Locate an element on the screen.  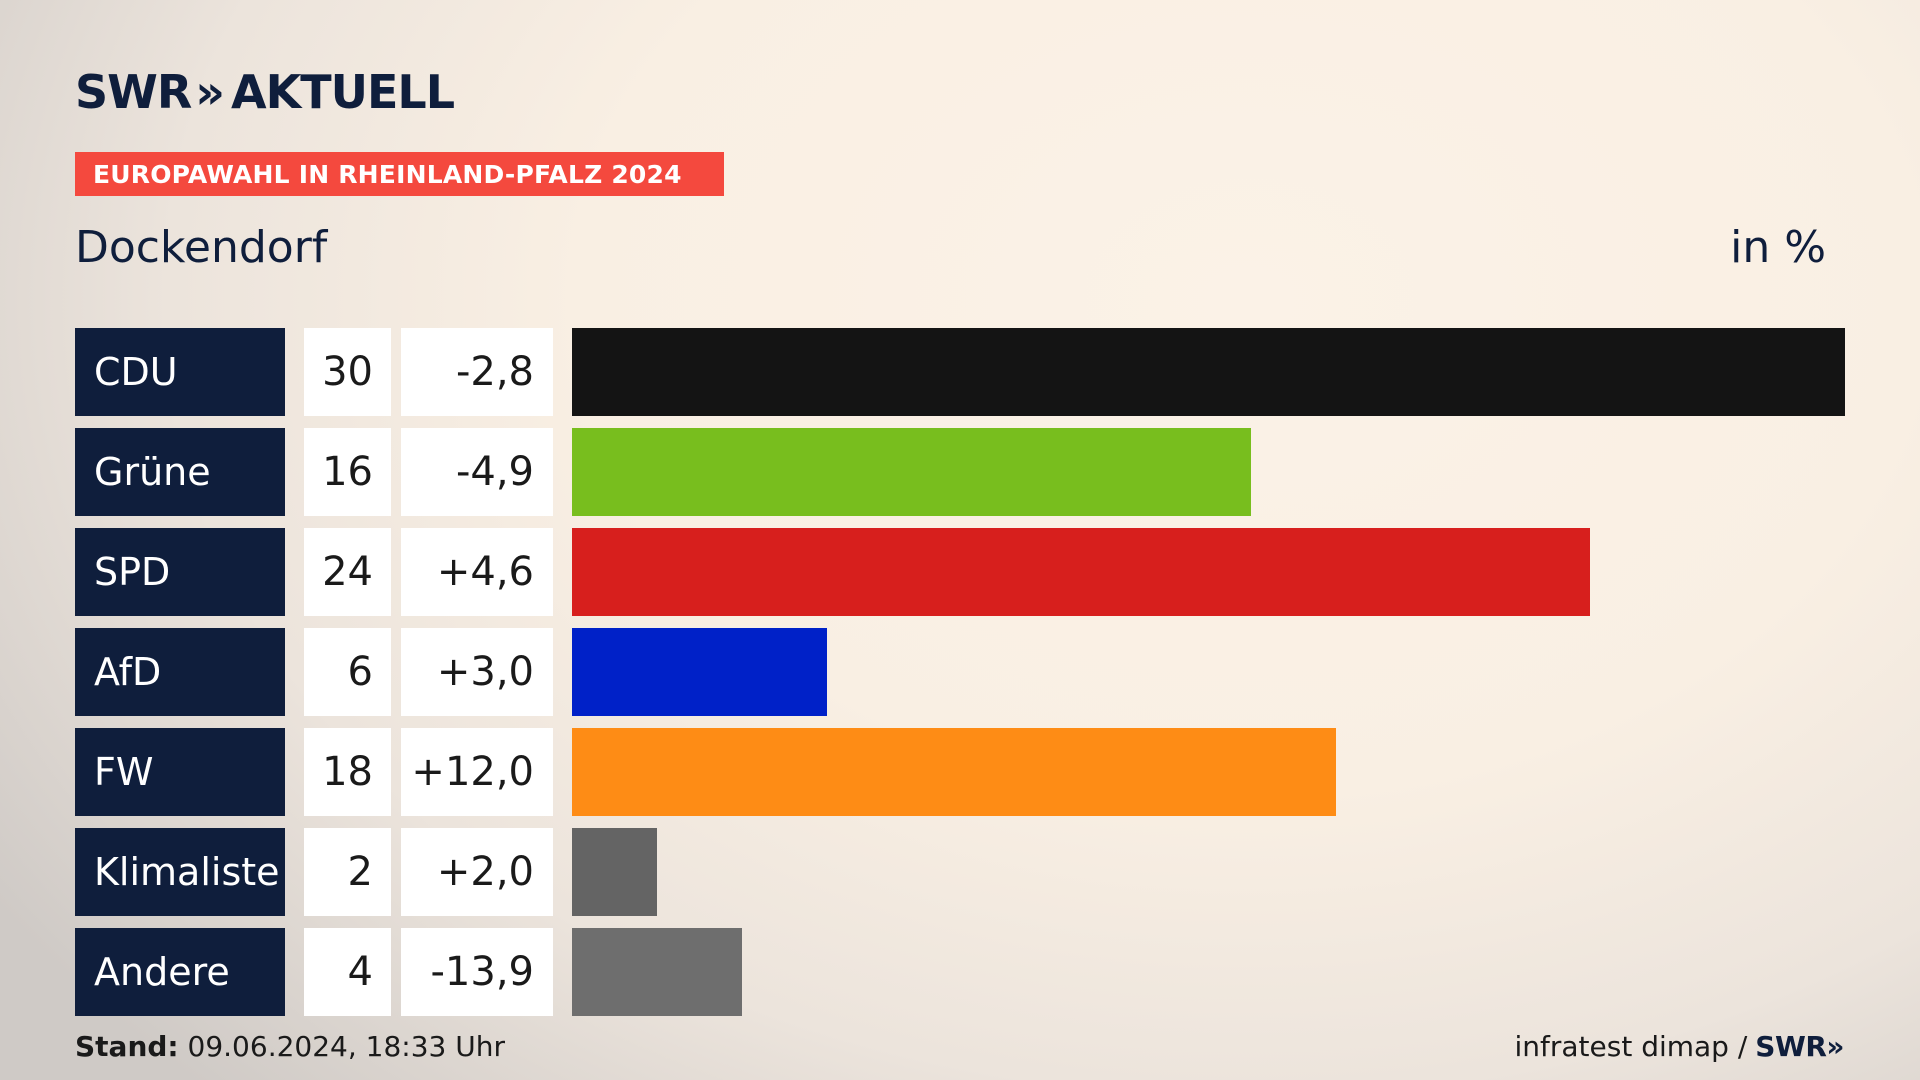
stand-value: 09.06.2024, 18:33 Uhr is located at coordinates (346, 1046).